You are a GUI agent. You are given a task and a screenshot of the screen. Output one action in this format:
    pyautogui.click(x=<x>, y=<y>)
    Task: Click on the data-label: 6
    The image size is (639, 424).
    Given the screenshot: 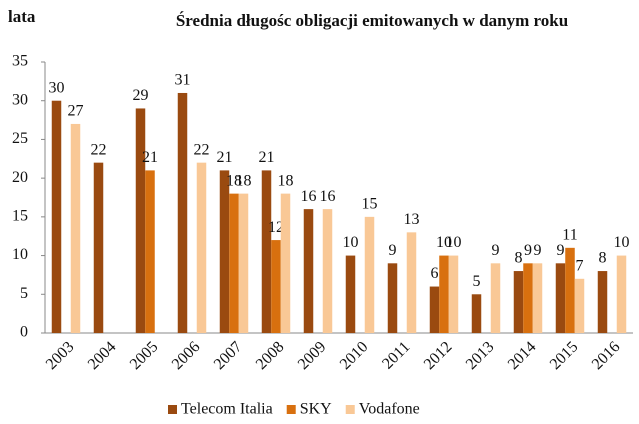 What is the action you would take?
    pyautogui.click(x=435, y=273)
    